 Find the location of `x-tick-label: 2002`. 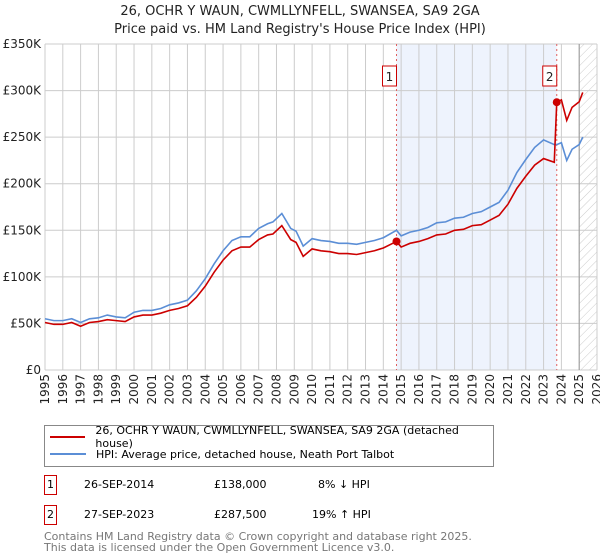

x-tick-label: 2002 is located at coordinates (170, 389).